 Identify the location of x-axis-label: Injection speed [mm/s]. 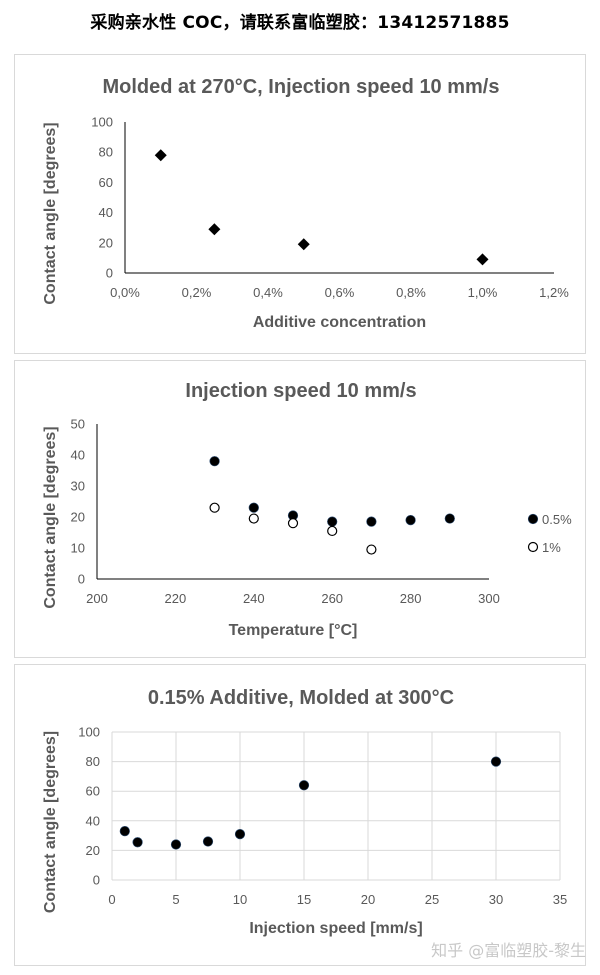
(335, 928).